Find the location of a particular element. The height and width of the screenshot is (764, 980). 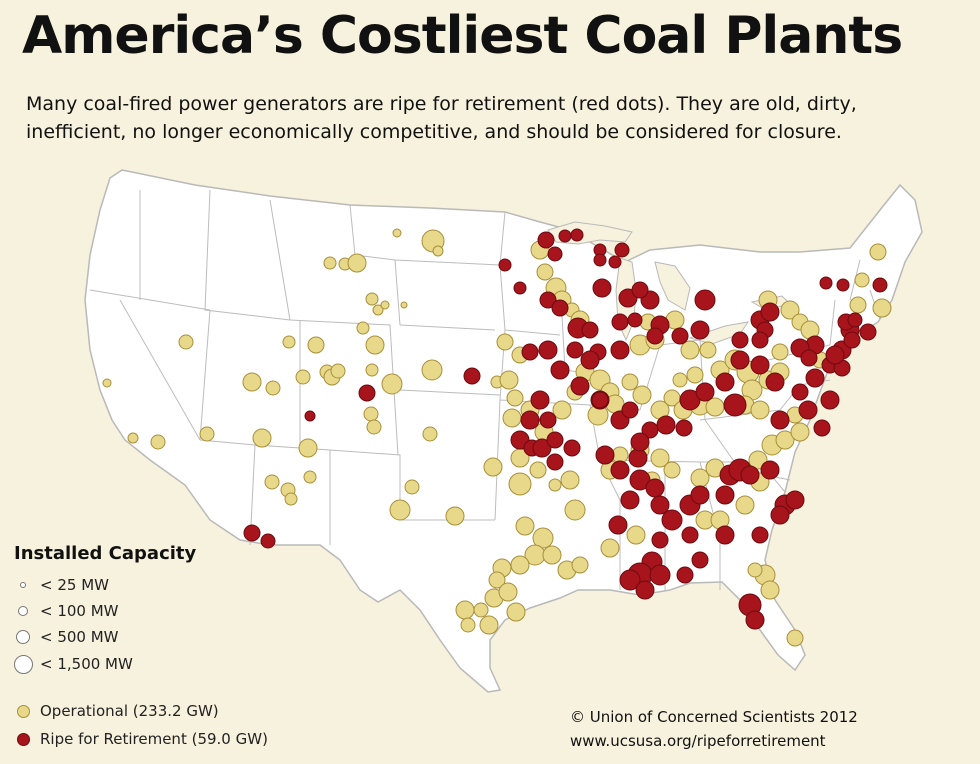

size-symbol-xs is located at coordinates (23, 585).